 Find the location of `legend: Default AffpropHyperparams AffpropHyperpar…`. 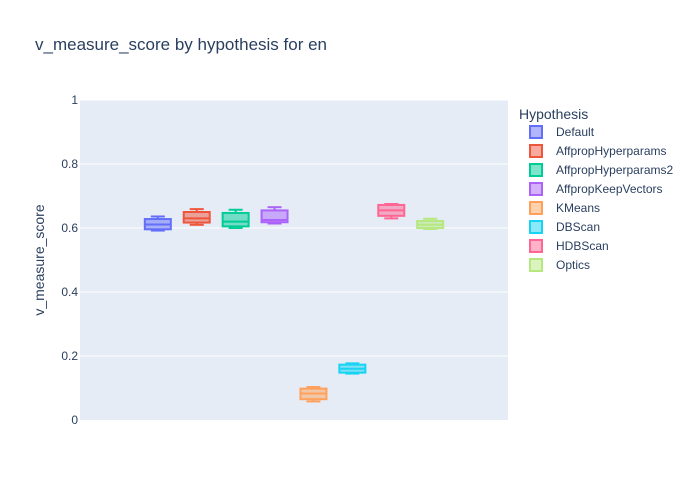

legend: Default AffpropHyperparams AffpropHyperpar… is located at coordinates (601, 198).